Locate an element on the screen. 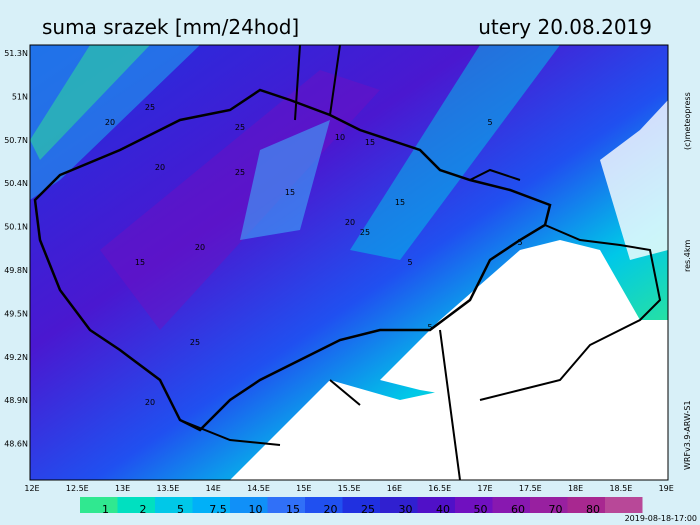  lon-label: 19E is located at coordinates (666, 488).